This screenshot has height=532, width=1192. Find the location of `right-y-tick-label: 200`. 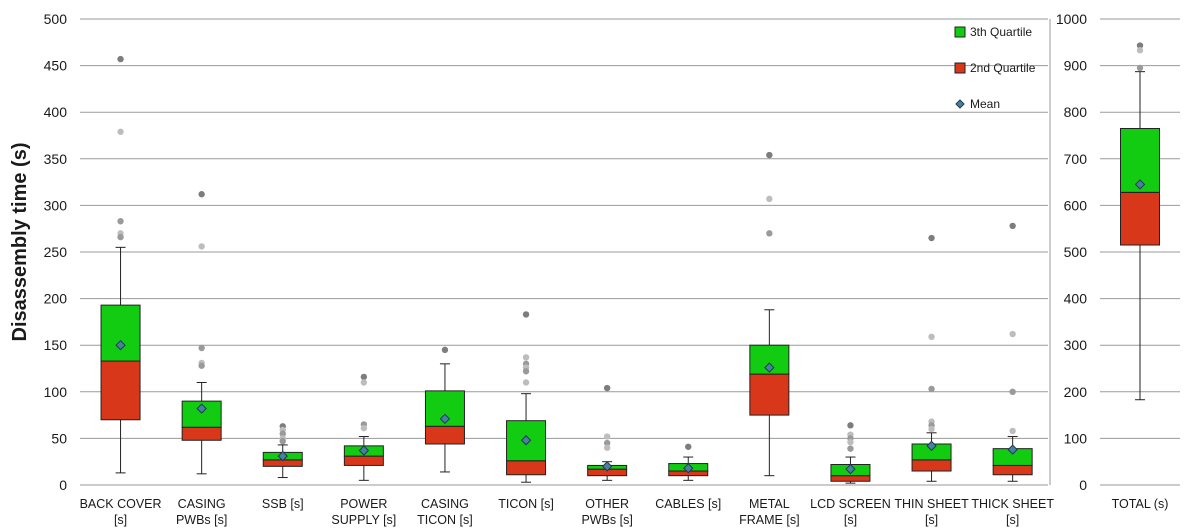

right-y-tick-label: 200 is located at coordinates (1076, 392).